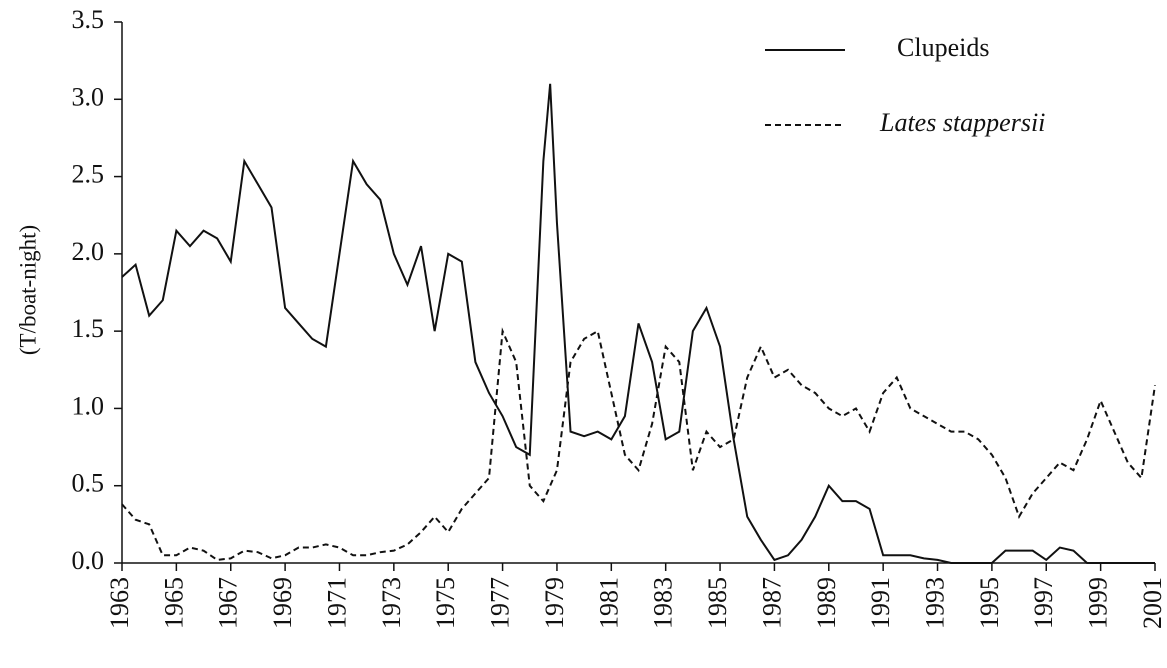 This screenshot has width=1167, height=668. Describe the element at coordinates (173, 603) in the screenshot. I see `x-tick-label: 1965` at that location.